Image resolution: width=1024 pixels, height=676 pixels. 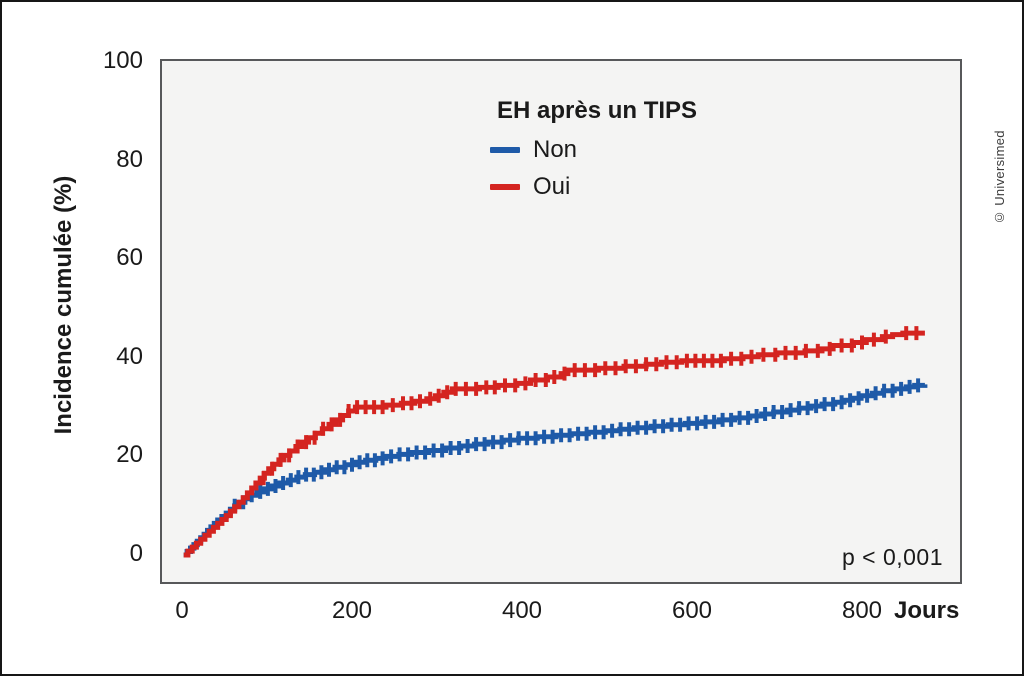 I want to click on legend-item-oui: Oui, so click(x=593, y=186).